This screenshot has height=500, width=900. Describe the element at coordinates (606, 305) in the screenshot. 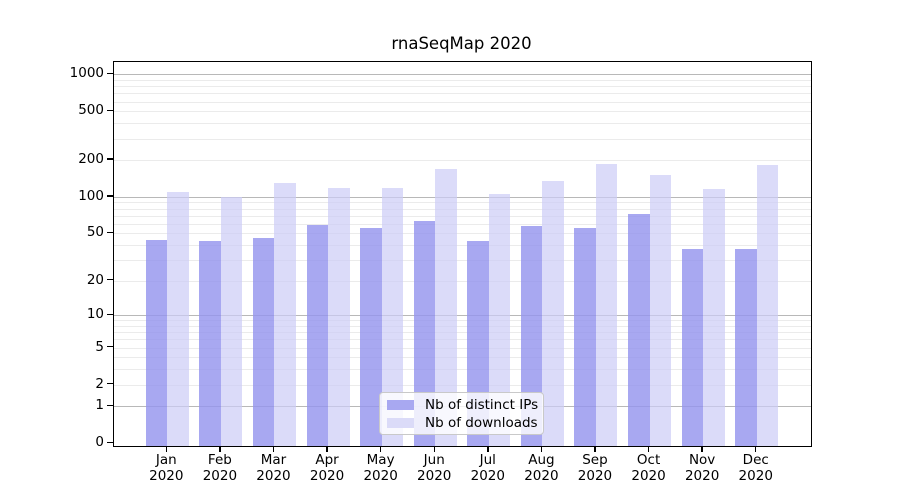

I see `bar-sep-downloads` at that location.